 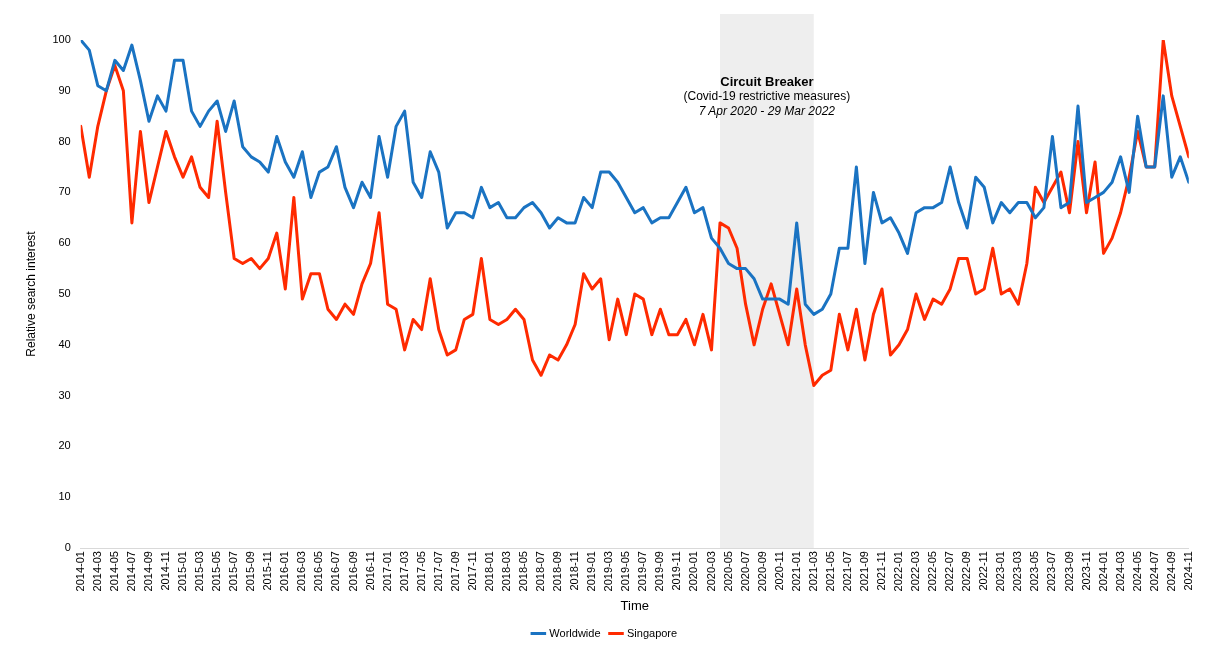 What do you see at coordinates (574, 571) in the screenshot?
I see `x-tick-label: 2018-11` at bounding box center [574, 571].